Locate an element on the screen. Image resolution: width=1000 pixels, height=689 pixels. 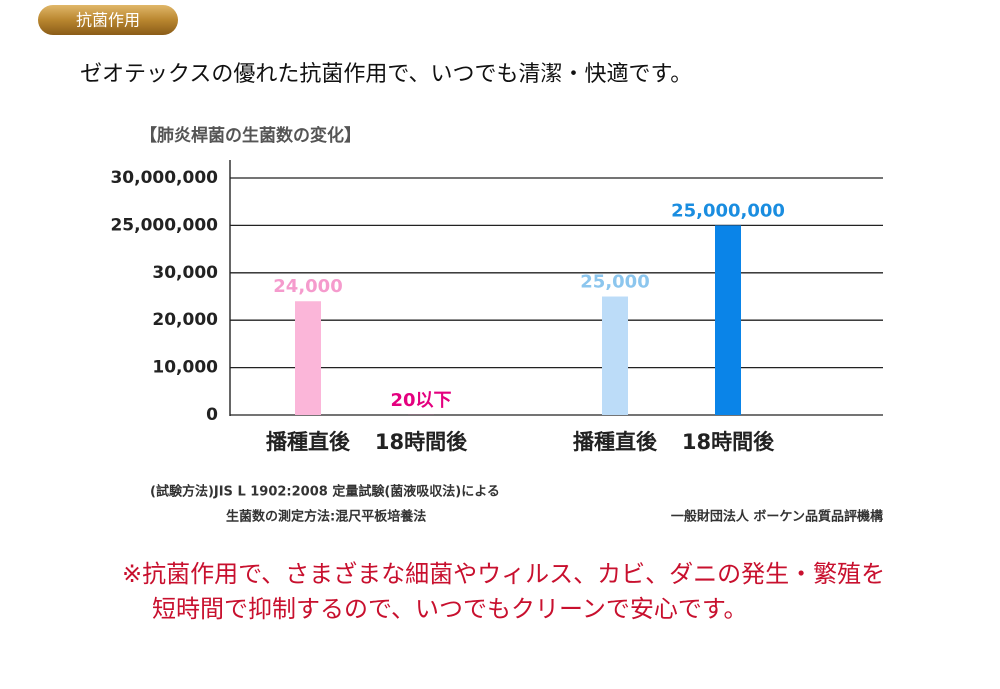
tab-badge is located at coordinates (108, 20).